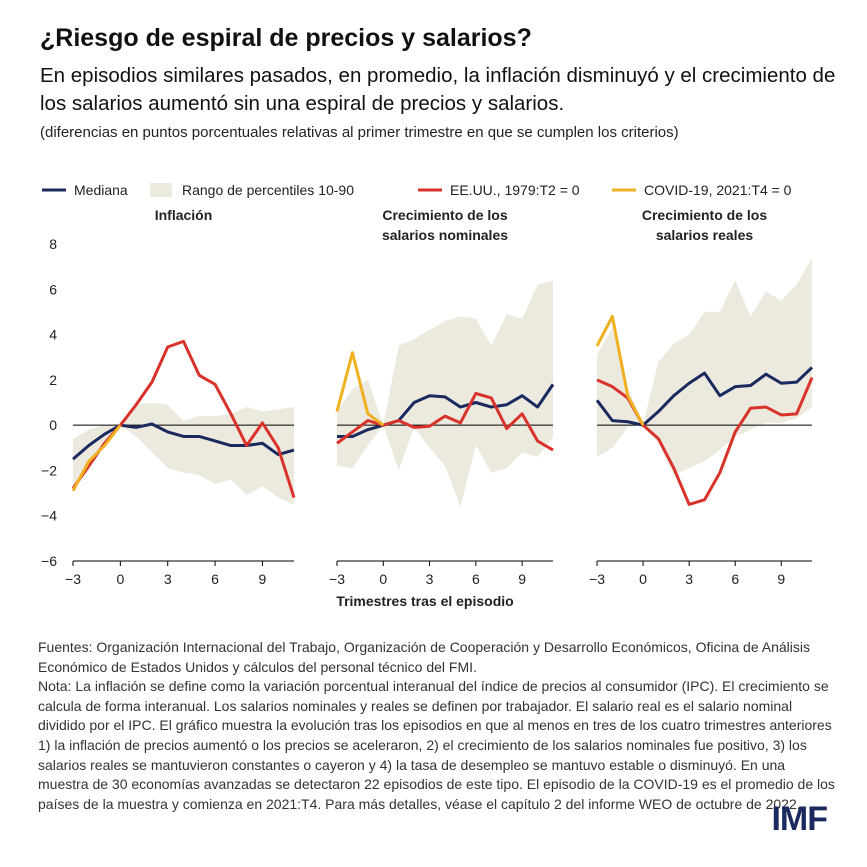  I want to click on y-tick-label: −4, so click(49, 516).